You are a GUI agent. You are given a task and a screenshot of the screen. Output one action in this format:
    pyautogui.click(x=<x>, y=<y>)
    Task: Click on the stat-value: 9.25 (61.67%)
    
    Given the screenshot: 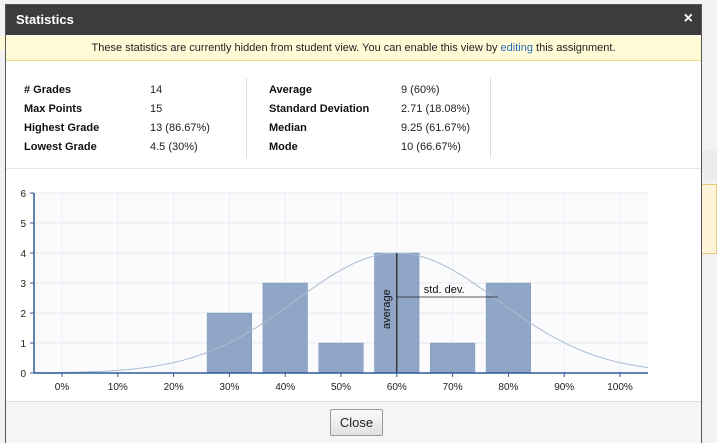 What is the action you would take?
    pyautogui.click(x=436, y=128)
    